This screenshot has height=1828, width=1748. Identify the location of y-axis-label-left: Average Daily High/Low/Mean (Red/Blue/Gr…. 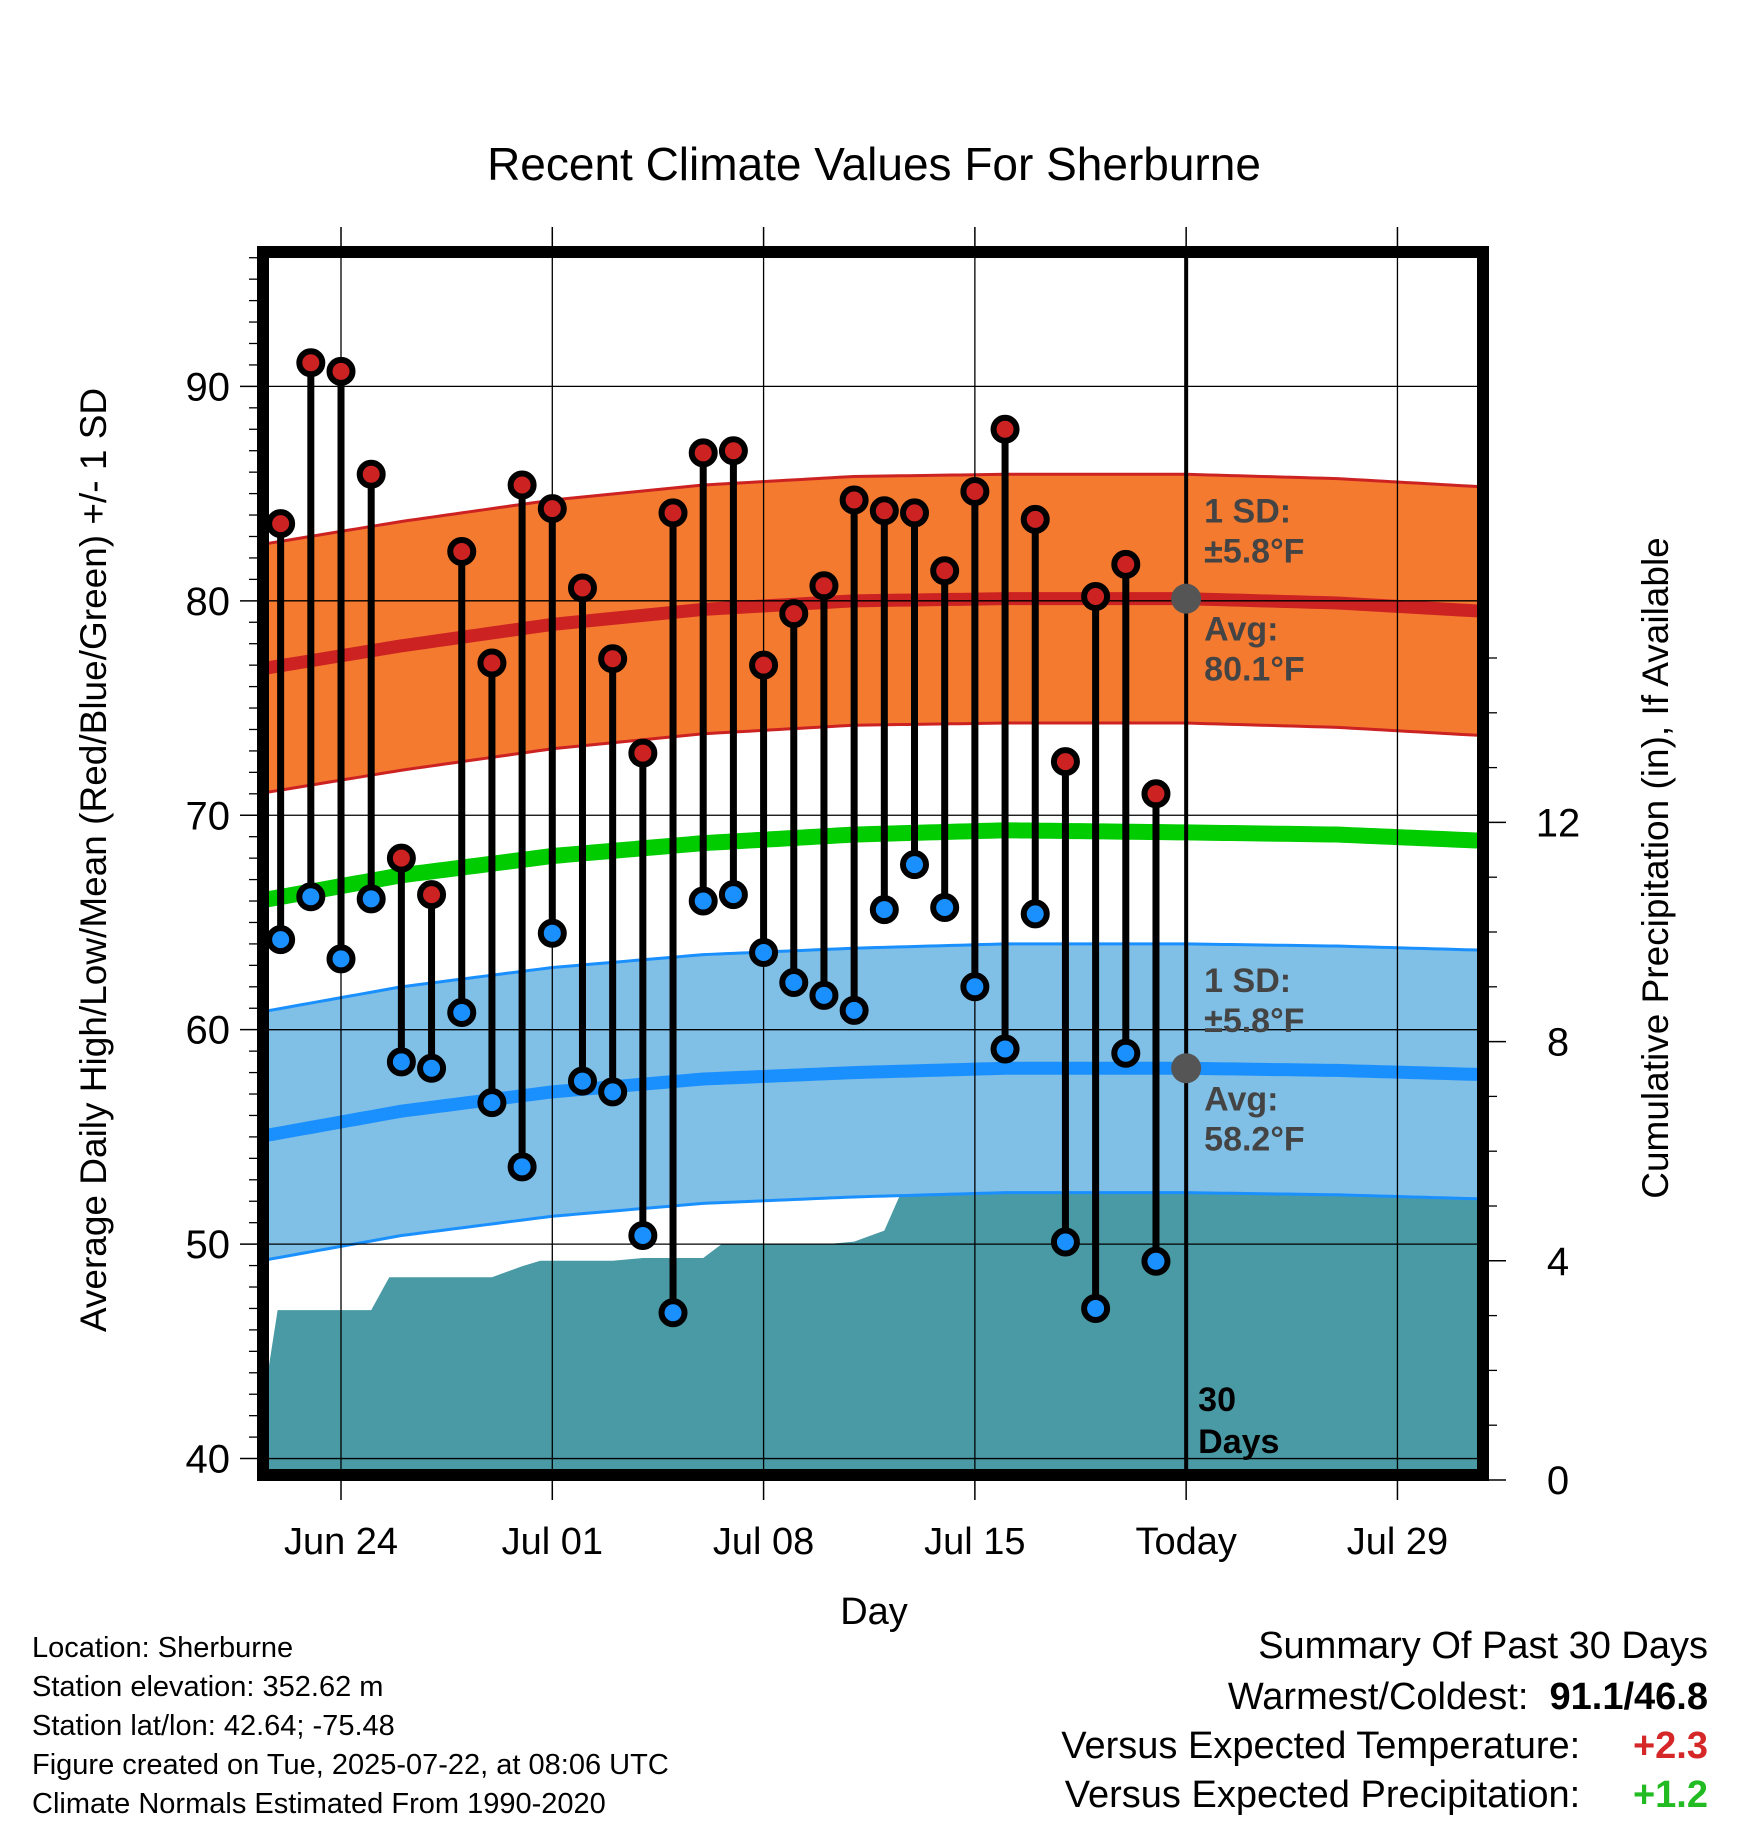
(93, 860).